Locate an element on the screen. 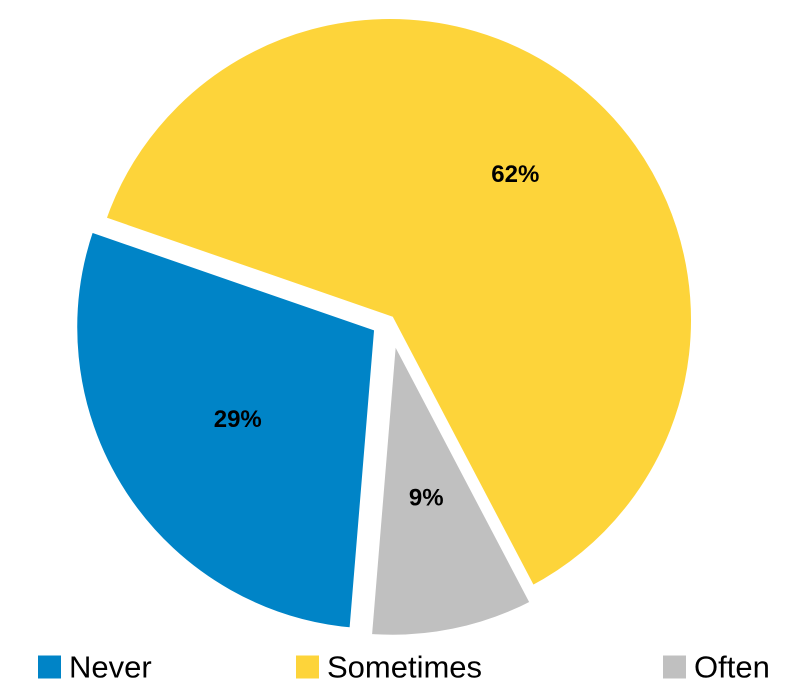 The width and height of the screenshot is (807, 695). legend-swatch-often is located at coordinates (674, 667).